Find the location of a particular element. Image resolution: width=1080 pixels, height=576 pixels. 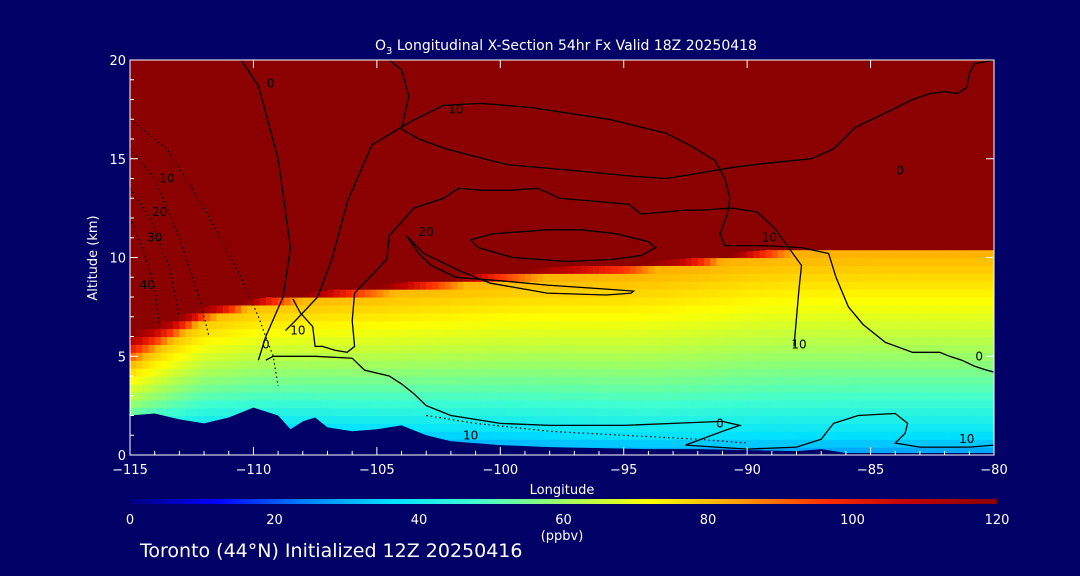

contour-label: 10 is located at coordinates (297, 331).